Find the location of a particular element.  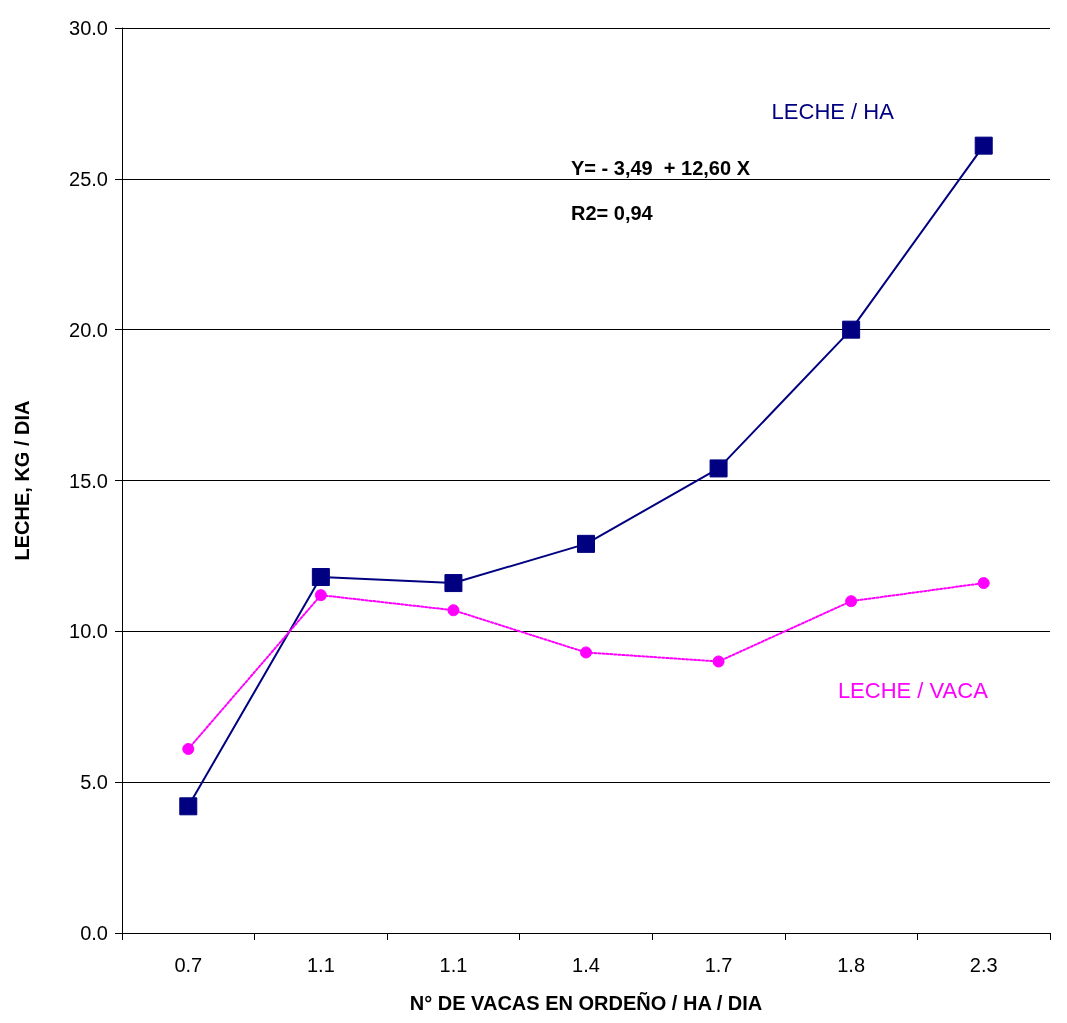

y-tick-label: 0.0 is located at coordinates (94, 933).